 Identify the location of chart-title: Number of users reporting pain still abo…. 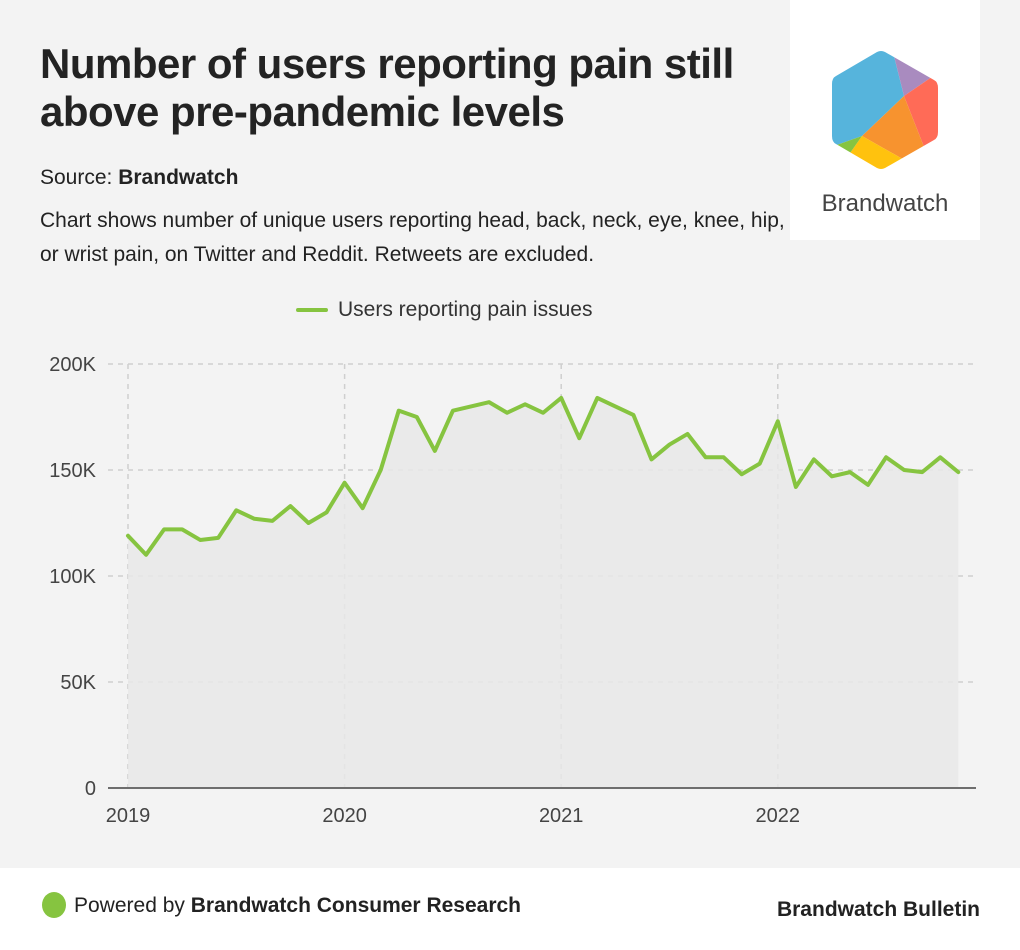
(387, 87).